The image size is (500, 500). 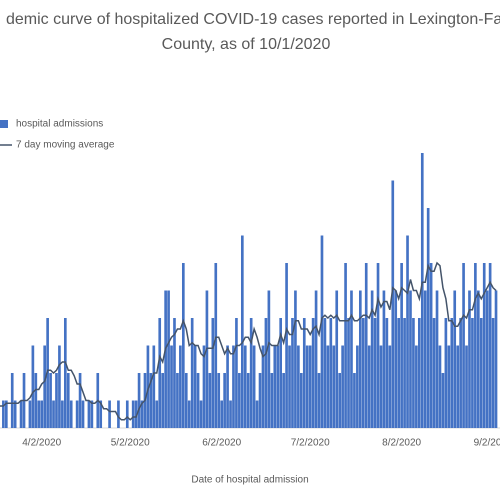 What do you see at coordinates (401, 443) in the screenshot?
I see `x-tick-label: 8/2/2020` at bounding box center [401, 443].